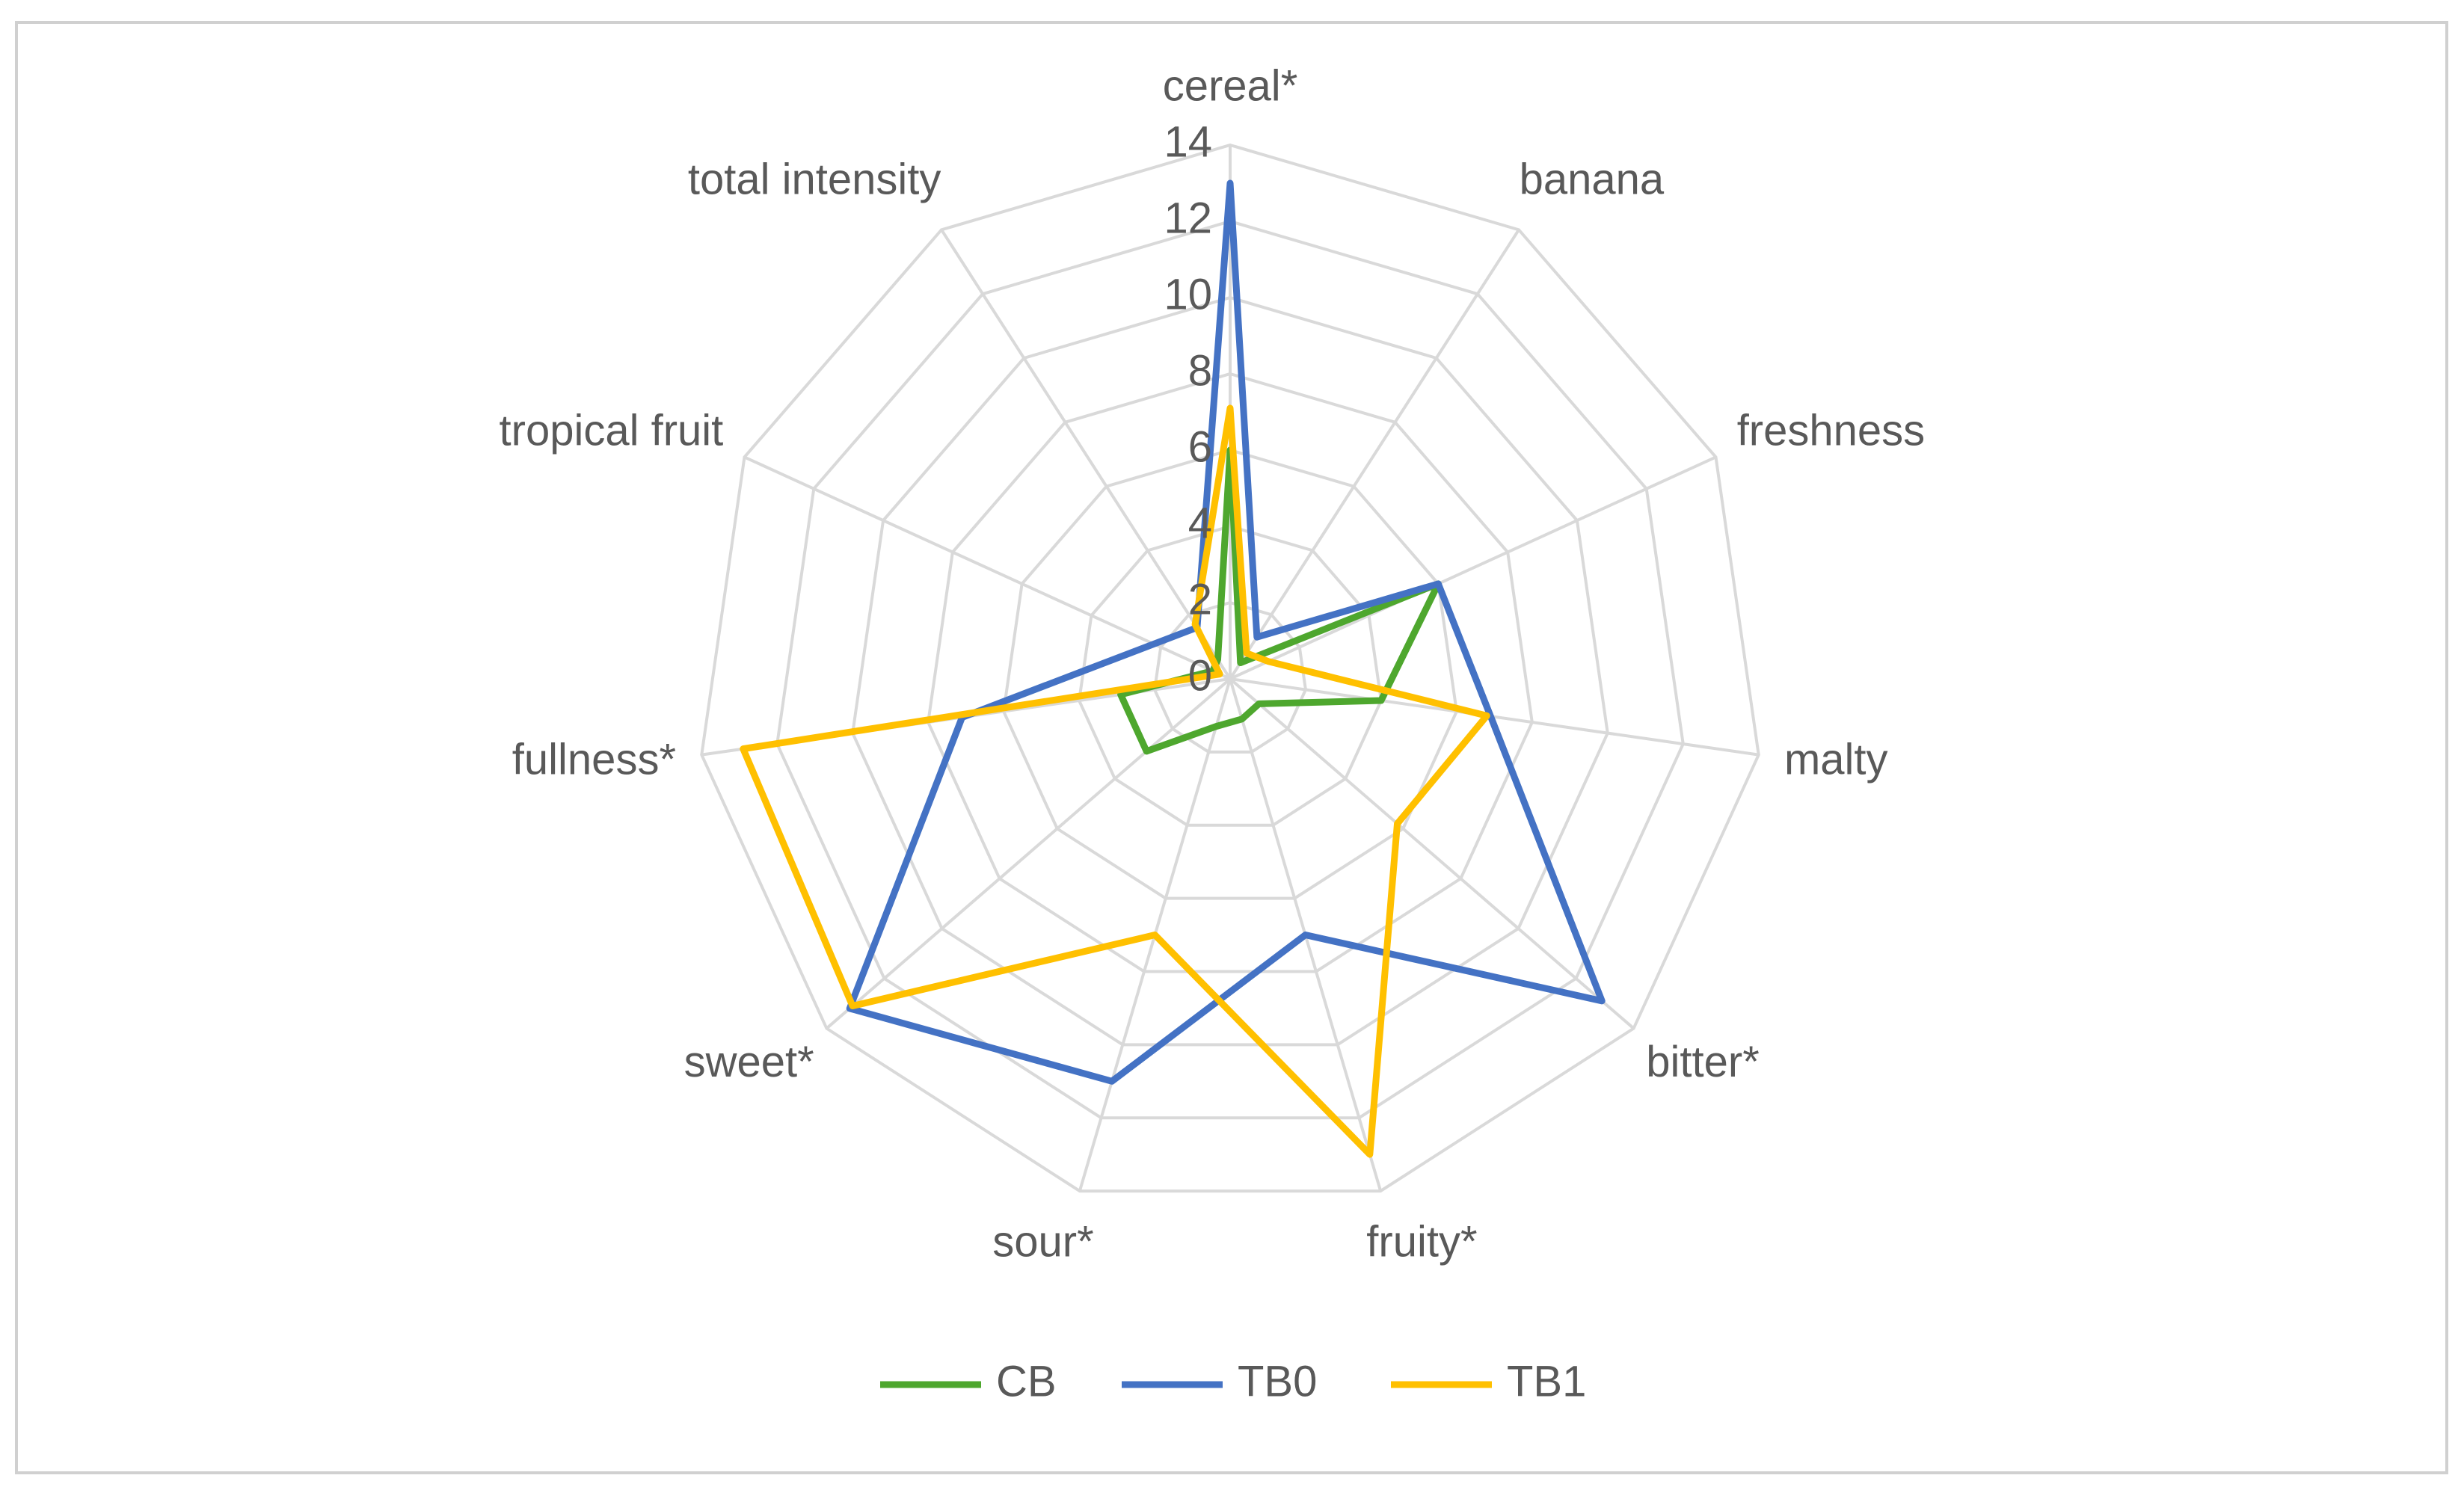  Describe the element at coordinates (1277, 1381) in the screenshot. I see `legend-label: TB0` at that location.